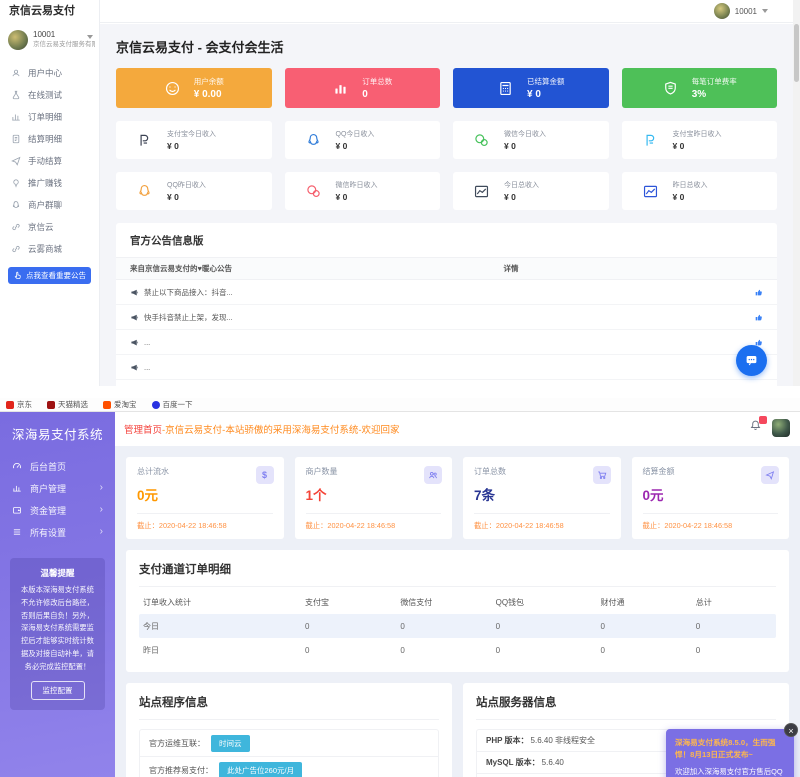 This screenshot has height=777, width=800. What do you see at coordinates (194, 88) in the screenshot?
I see `stat-card-balance: 用户余额 ¥ 0.00` at bounding box center [194, 88].